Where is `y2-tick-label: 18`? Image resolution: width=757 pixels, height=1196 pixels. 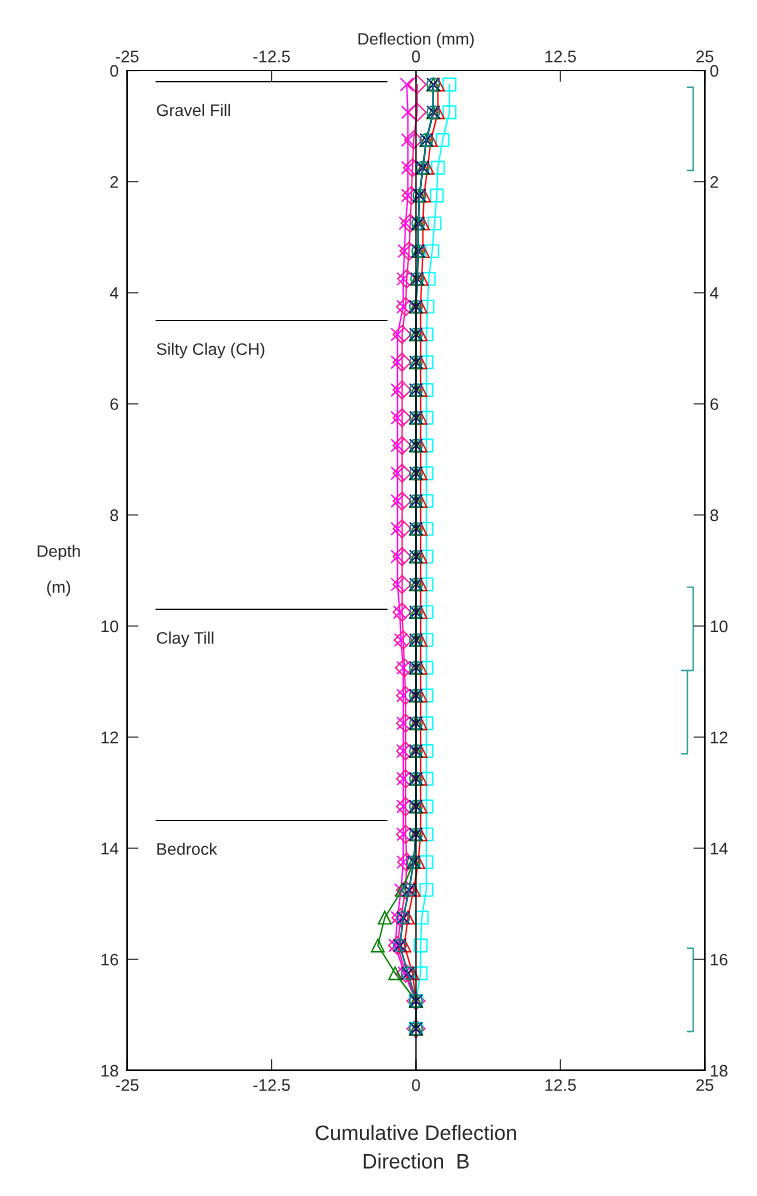
y2-tick-label: 18 is located at coordinates (719, 1070).